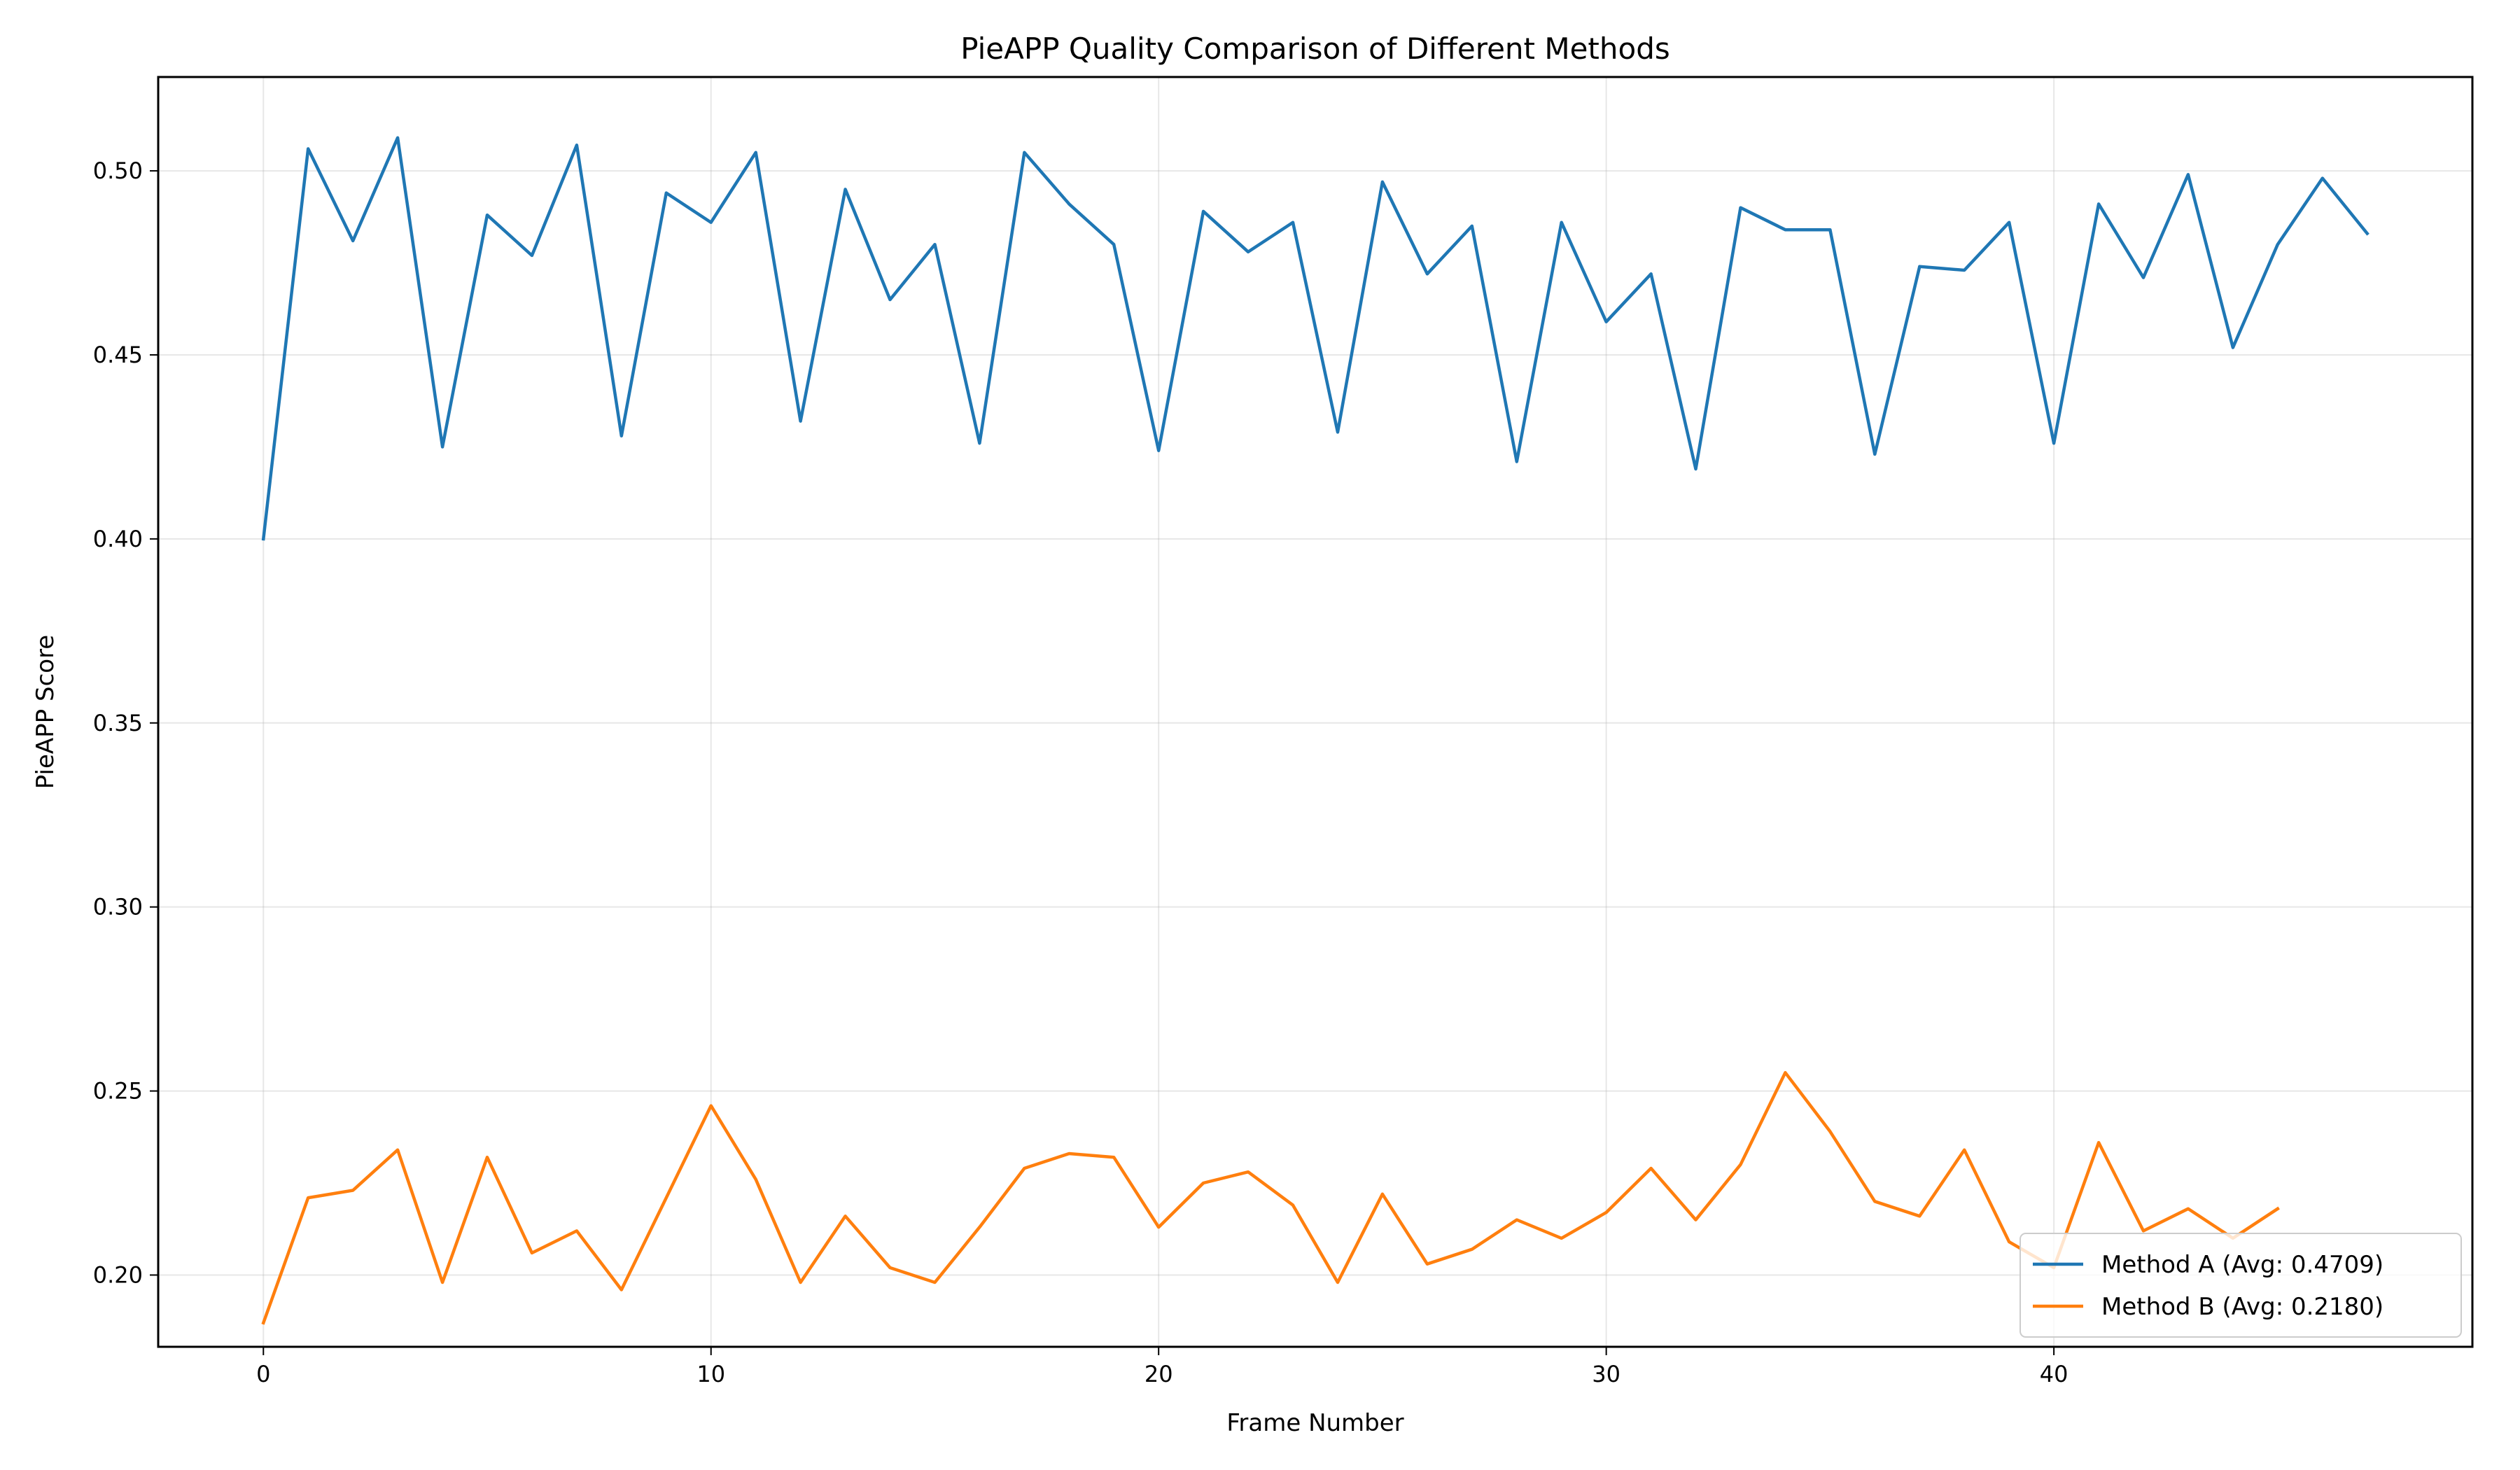  What do you see at coordinates (2242, 1265) in the screenshot?
I see `legend-label-0: Method A (Avg: 0.4709)` at bounding box center [2242, 1265].